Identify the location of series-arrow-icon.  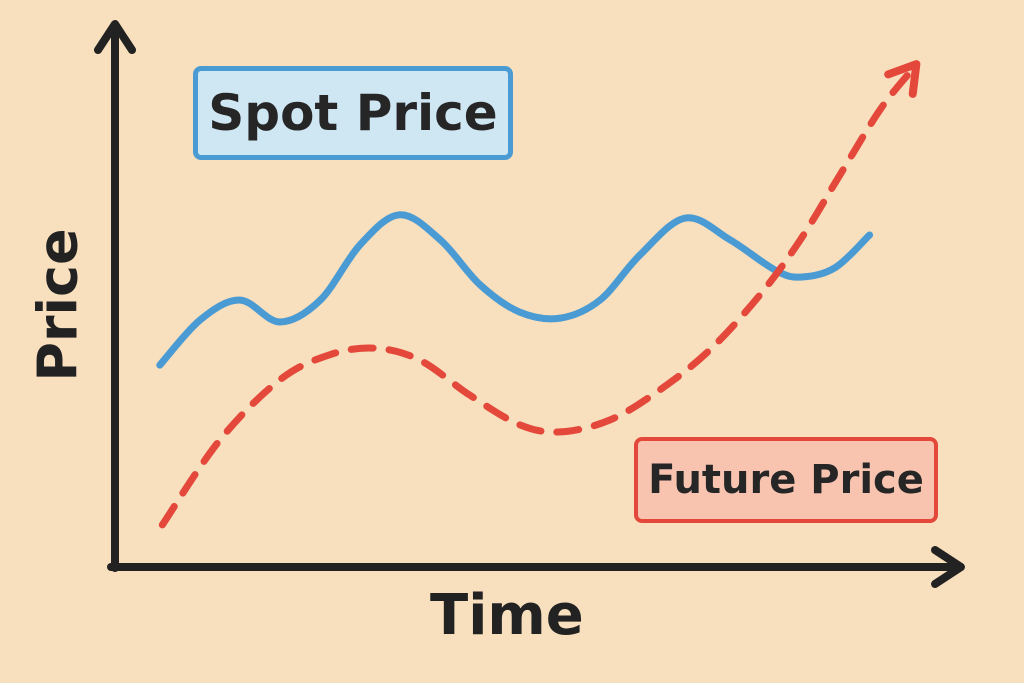
(902, 79).